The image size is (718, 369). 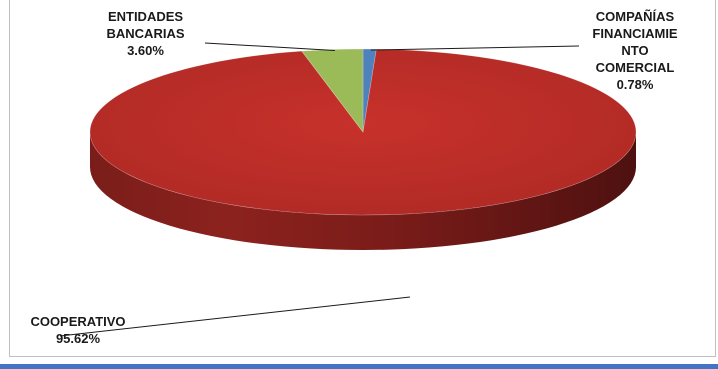 I want to click on slice-name-line: COMERCIAL, so click(x=635, y=67).